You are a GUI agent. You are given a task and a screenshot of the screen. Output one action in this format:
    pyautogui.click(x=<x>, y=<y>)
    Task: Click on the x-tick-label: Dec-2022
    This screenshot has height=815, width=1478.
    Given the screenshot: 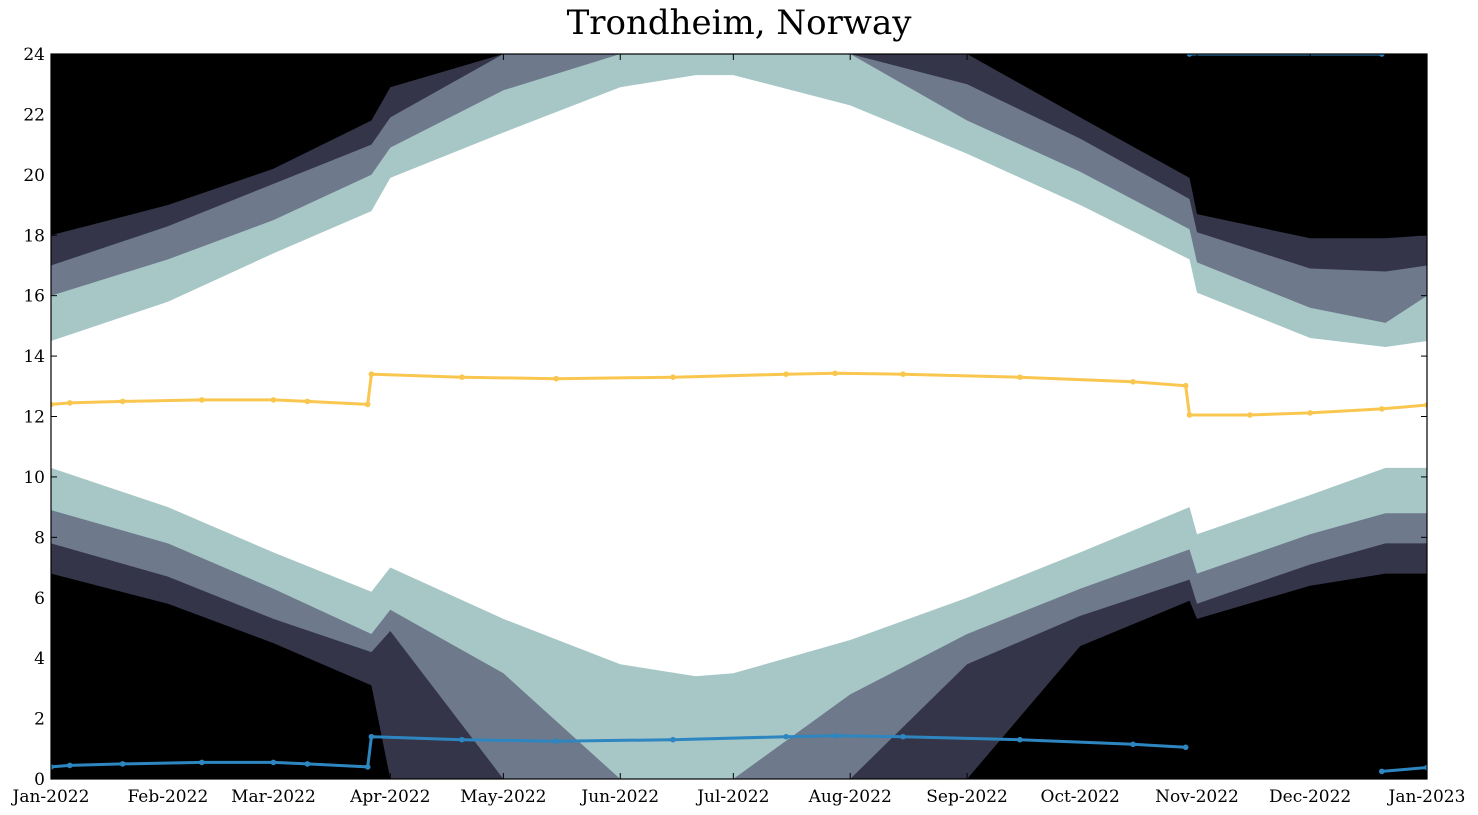 What is the action you would take?
    pyautogui.click(x=1310, y=797)
    